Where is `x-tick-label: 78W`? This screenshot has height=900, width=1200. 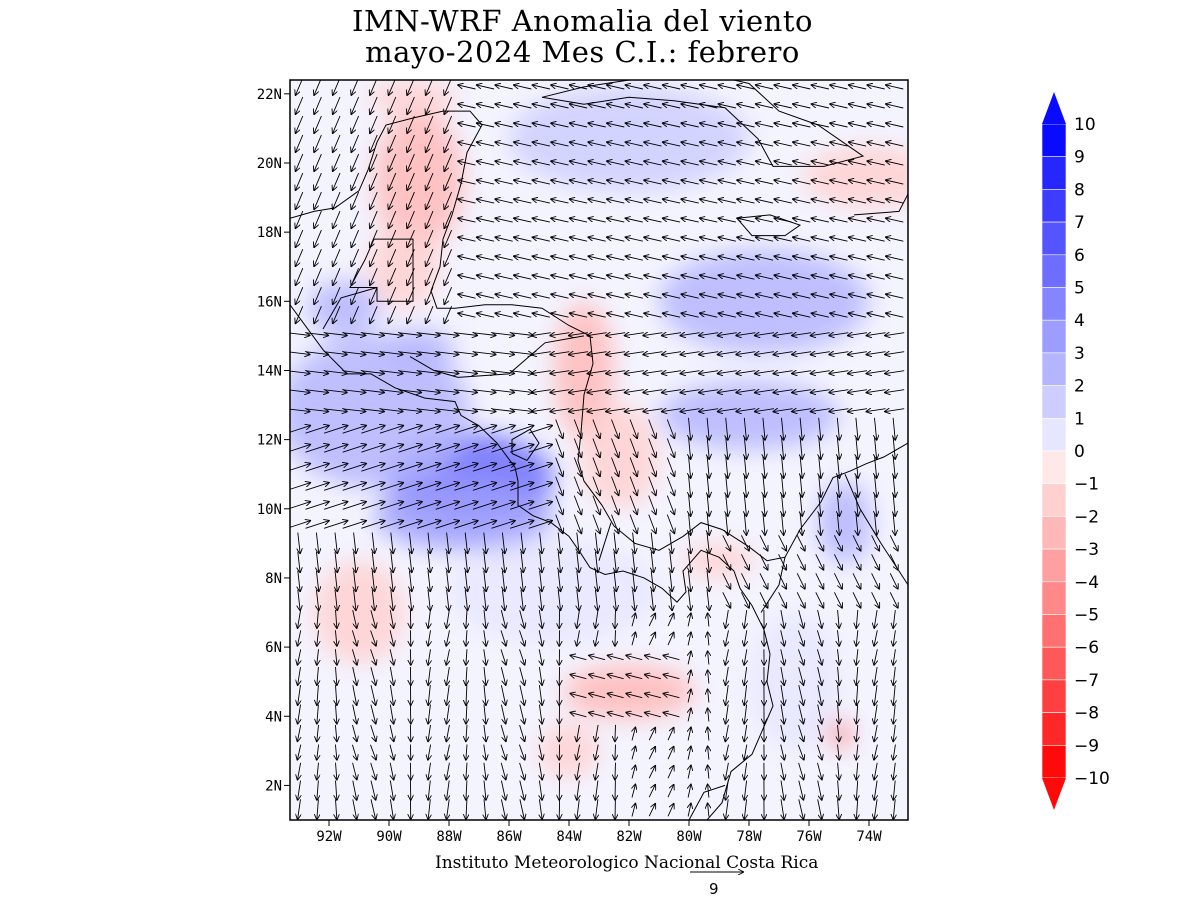 x-tick-label: 78W is located at coordinates (749, 837).